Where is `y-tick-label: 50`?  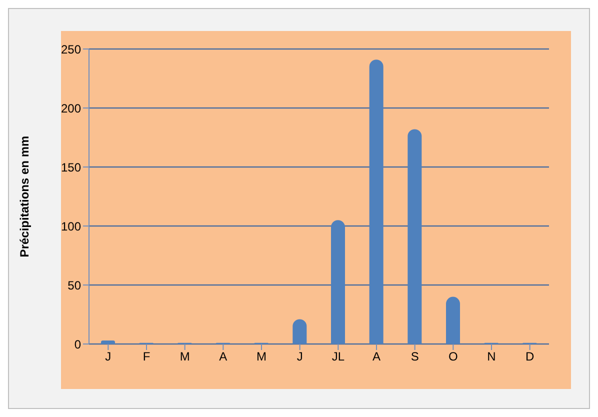 y-tick-label: 50 is located at coordinates (75, 285).